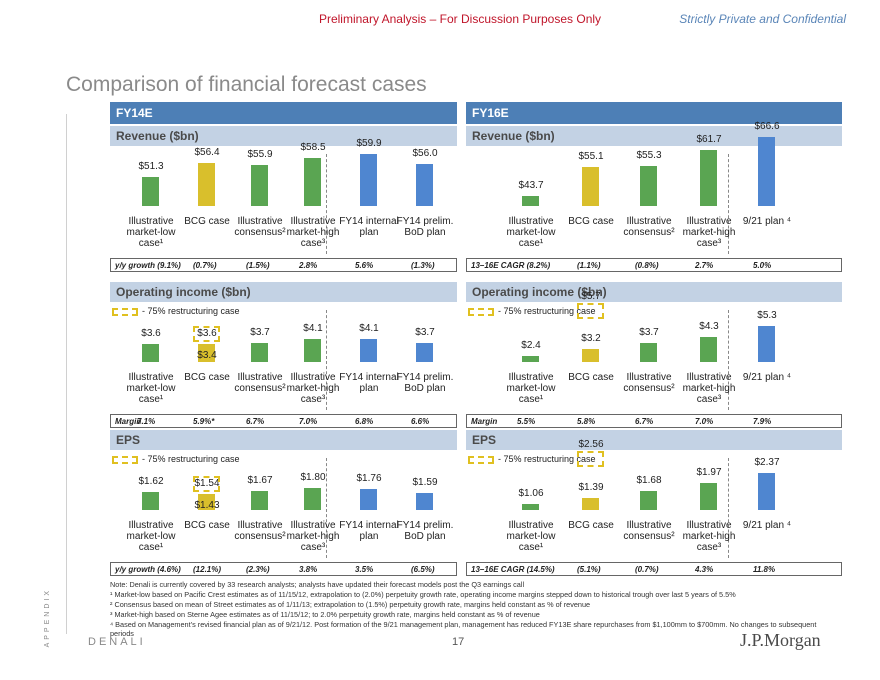 The height and width of the screenshot is (680, 880). I want to click on growth-value: 4.3%, so click(704, 569).